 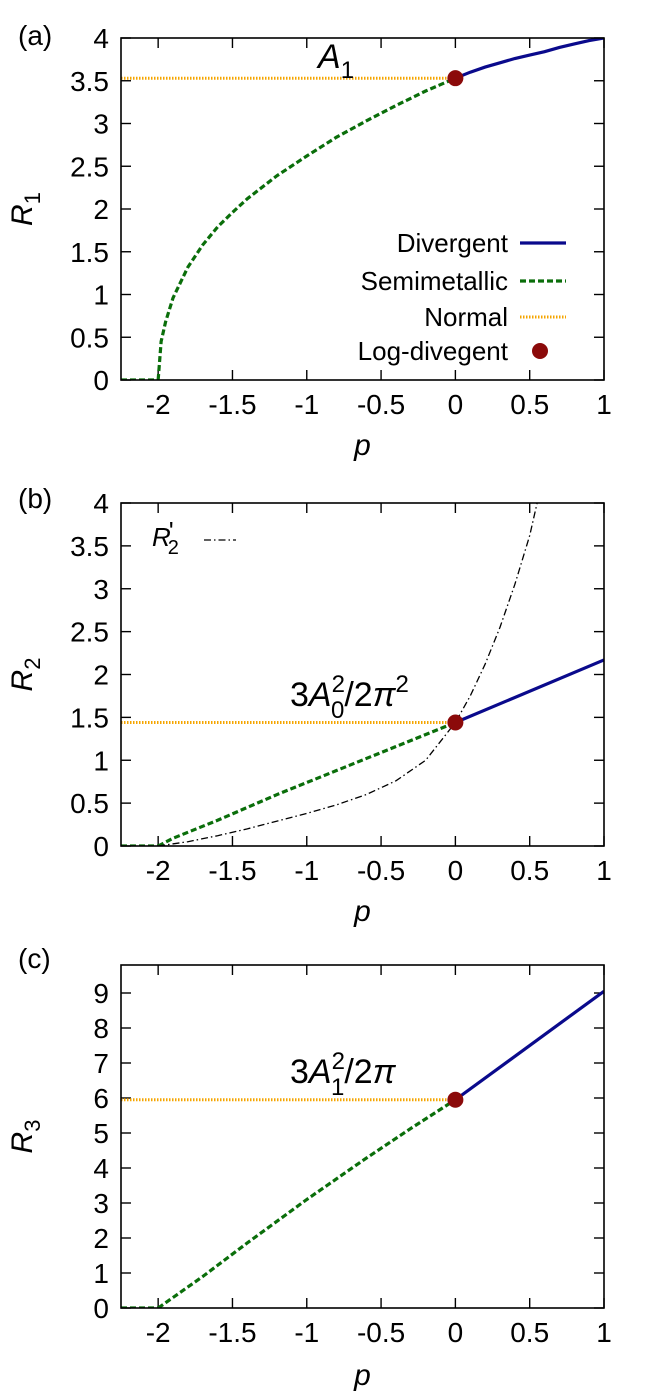 I want to click on y-tick-label: 8, so click(x=101, y=1028).